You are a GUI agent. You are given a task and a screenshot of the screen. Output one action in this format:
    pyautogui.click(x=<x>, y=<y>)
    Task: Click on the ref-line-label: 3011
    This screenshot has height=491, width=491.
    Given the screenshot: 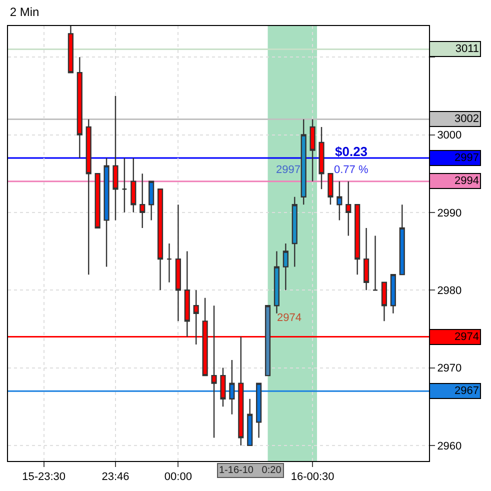 What is the action you would take?
    pyautogui.click(x=467, y=49)
    